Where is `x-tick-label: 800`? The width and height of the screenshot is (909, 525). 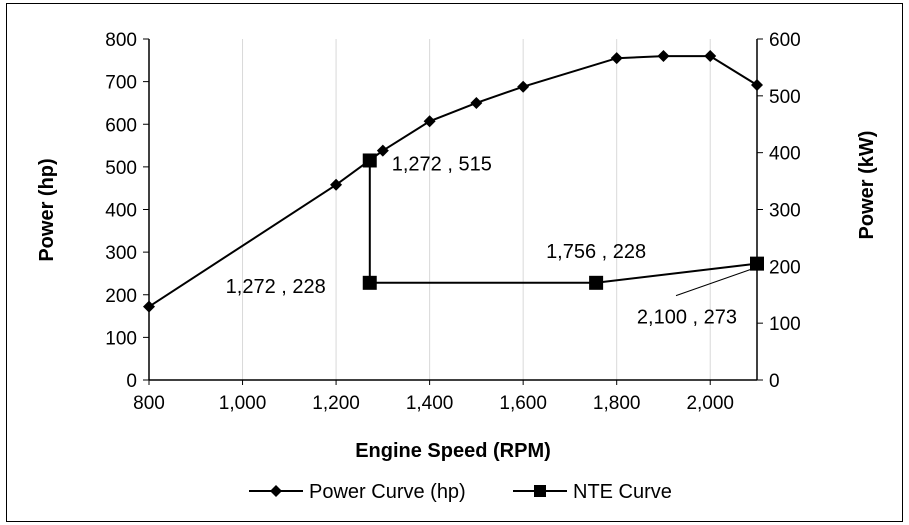
x-tick-label: 800 is located at coordinates (149, 403).